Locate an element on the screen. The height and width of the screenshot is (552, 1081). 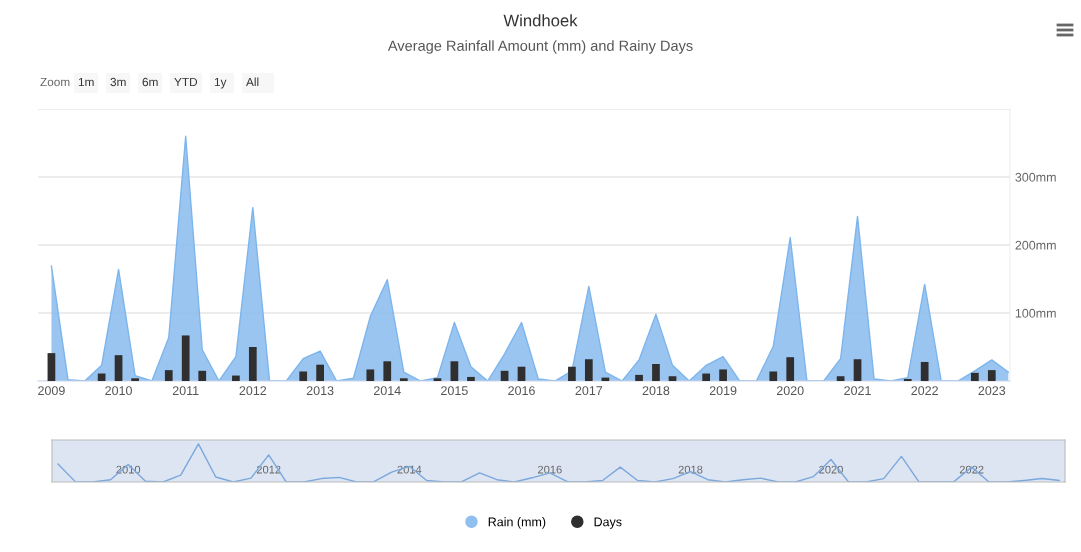
x-tick-label: 2015 is located at coordinates (454, 391).